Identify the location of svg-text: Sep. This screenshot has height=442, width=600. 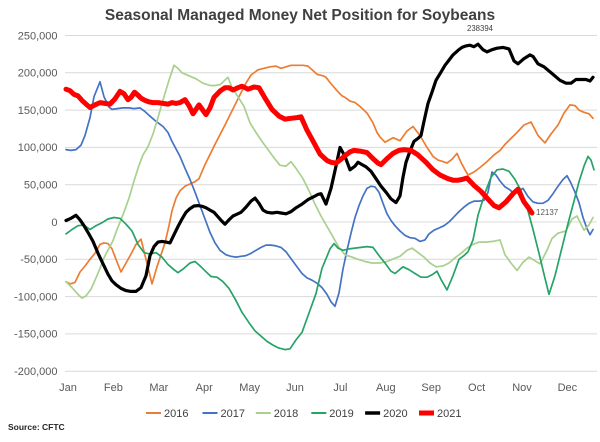
(431, 388).